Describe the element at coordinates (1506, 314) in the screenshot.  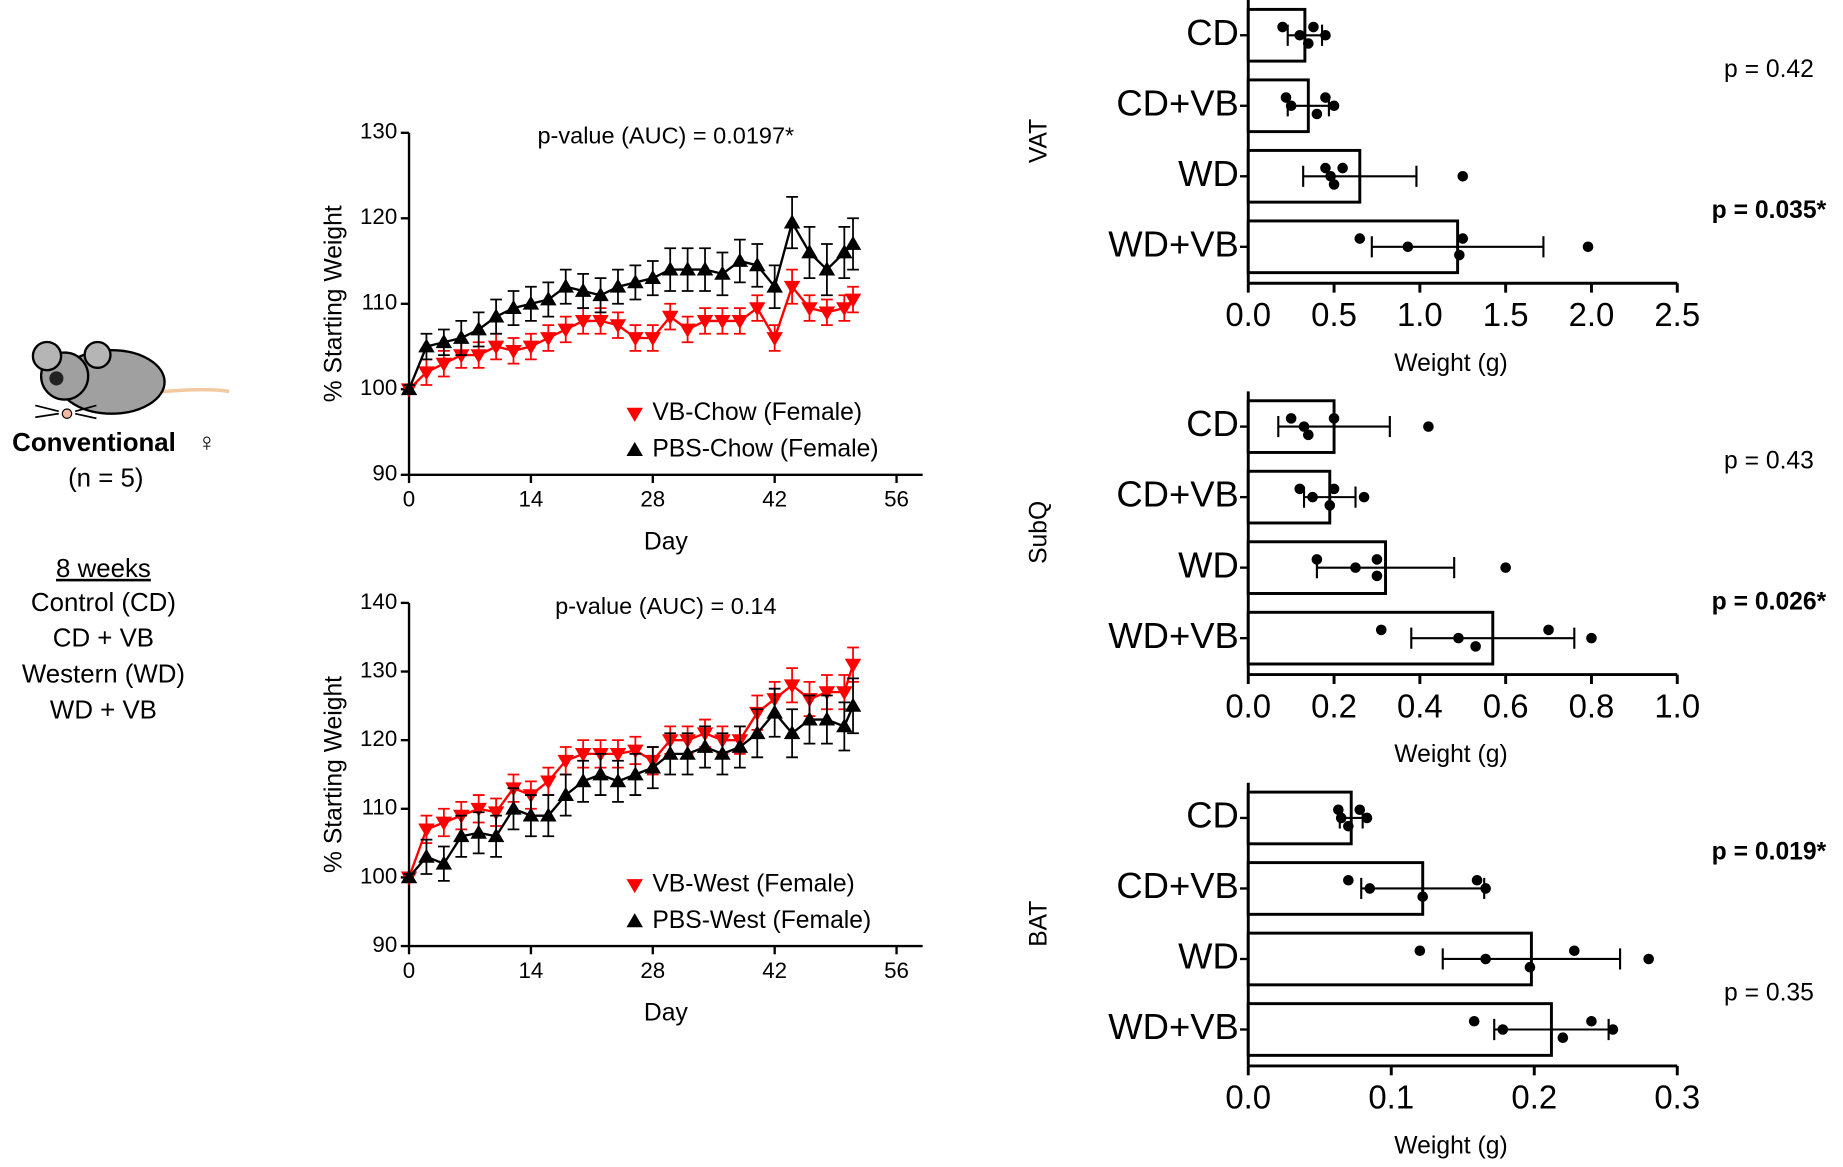
I see `x-tick-label: 1.5` at that location.